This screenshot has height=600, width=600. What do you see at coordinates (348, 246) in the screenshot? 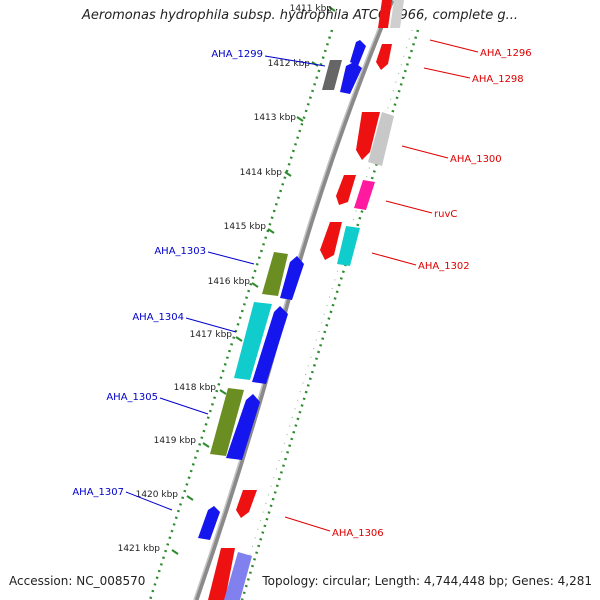
I see `gene-aha1302-glyph` at bounding box center [348, 246].